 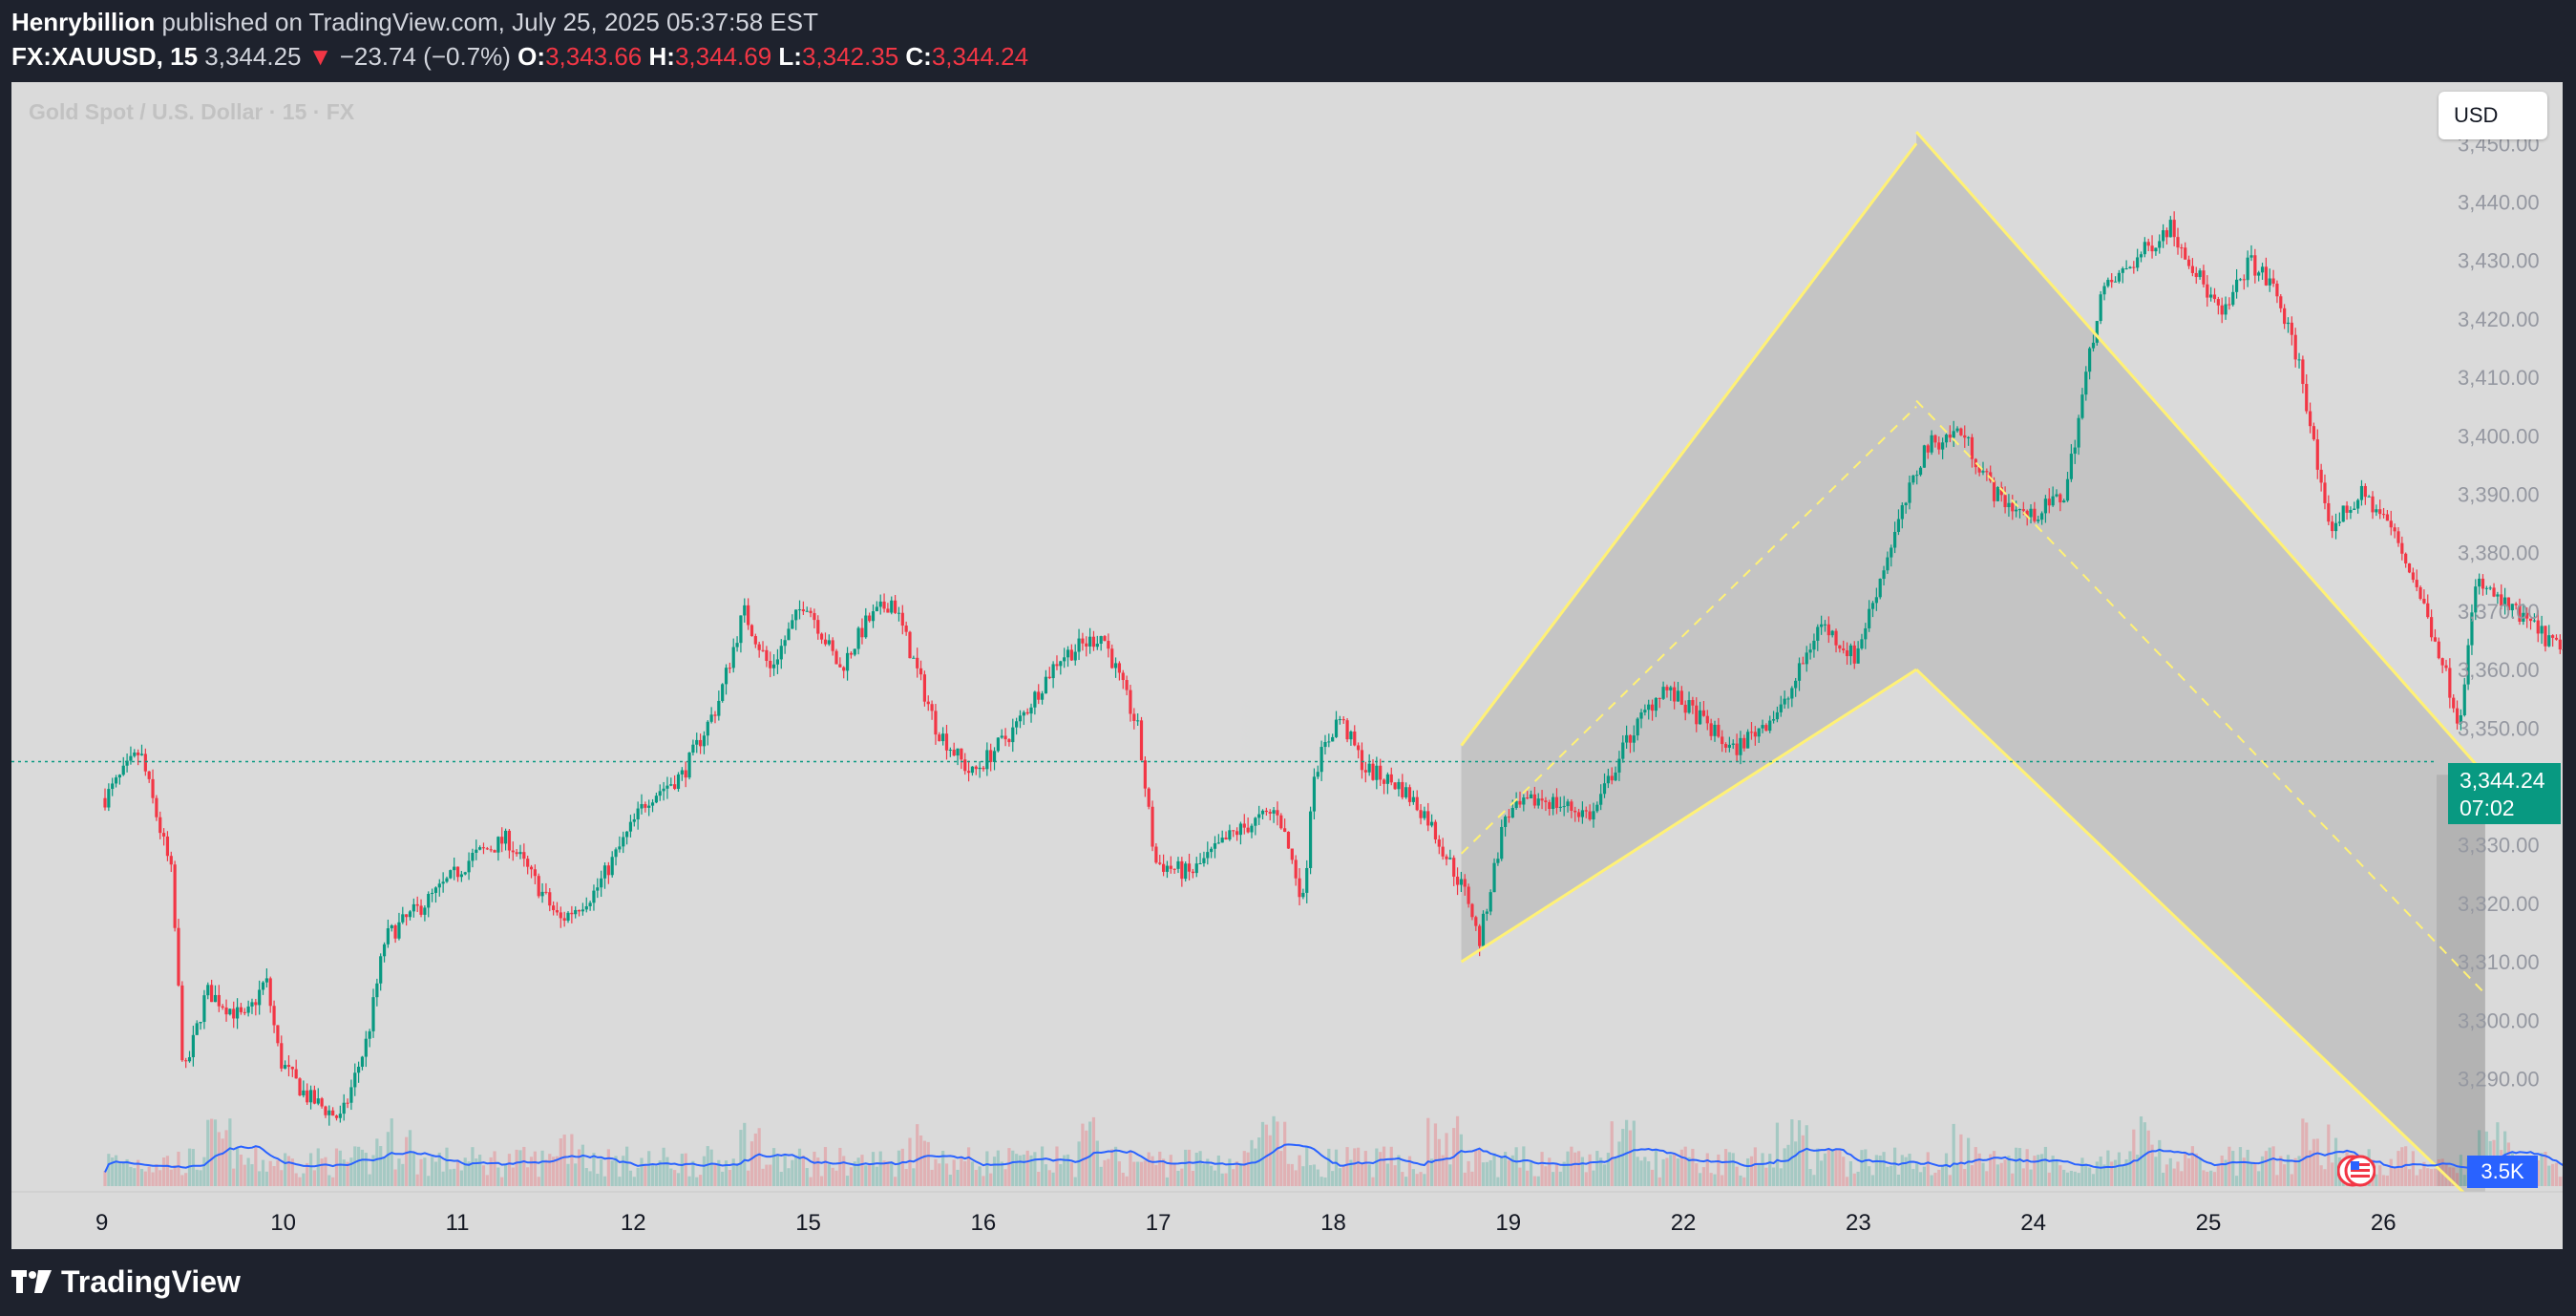 I want to click on channel-ascending-median, so click(x=1688, y=630).